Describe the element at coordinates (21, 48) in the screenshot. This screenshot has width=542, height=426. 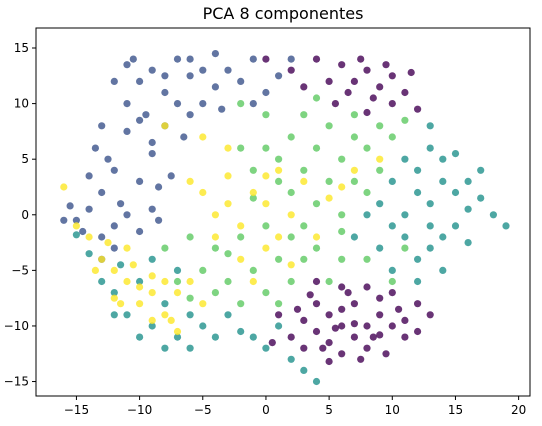
I see `y-tick-label: 15` at that location.